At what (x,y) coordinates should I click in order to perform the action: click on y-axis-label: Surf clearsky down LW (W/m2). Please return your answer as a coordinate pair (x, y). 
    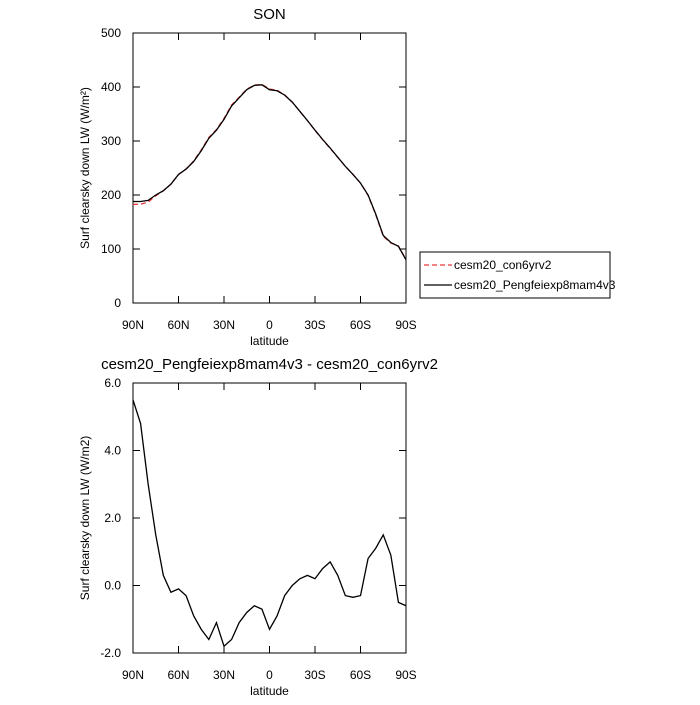
    Looking at the image, I should click on (85, 518).